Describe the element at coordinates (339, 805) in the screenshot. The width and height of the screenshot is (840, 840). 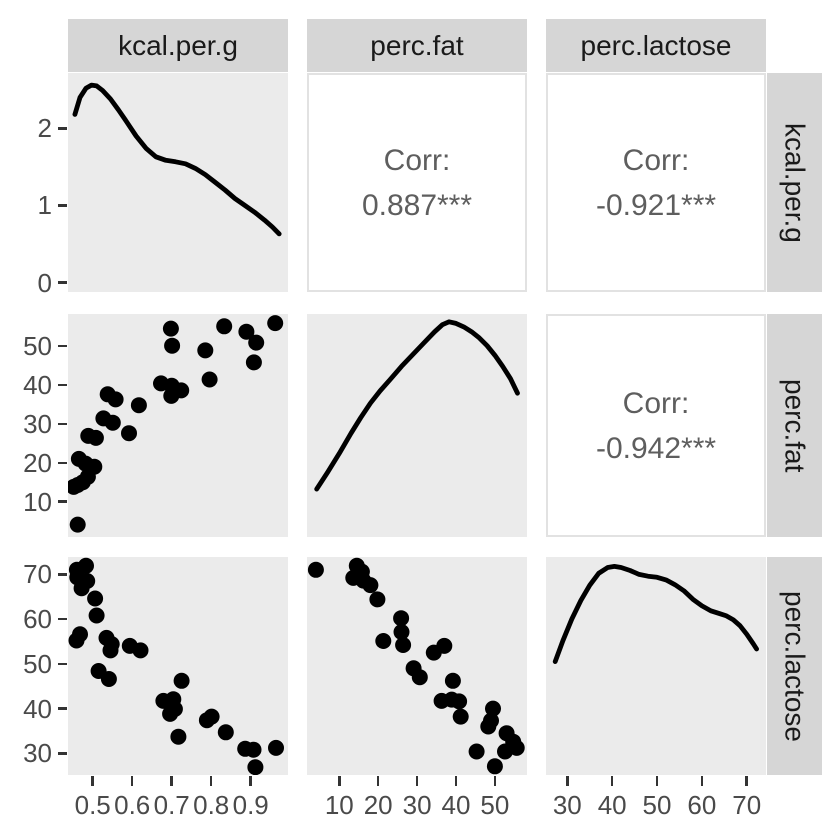
I see `x-tick-label: 10` at that location.